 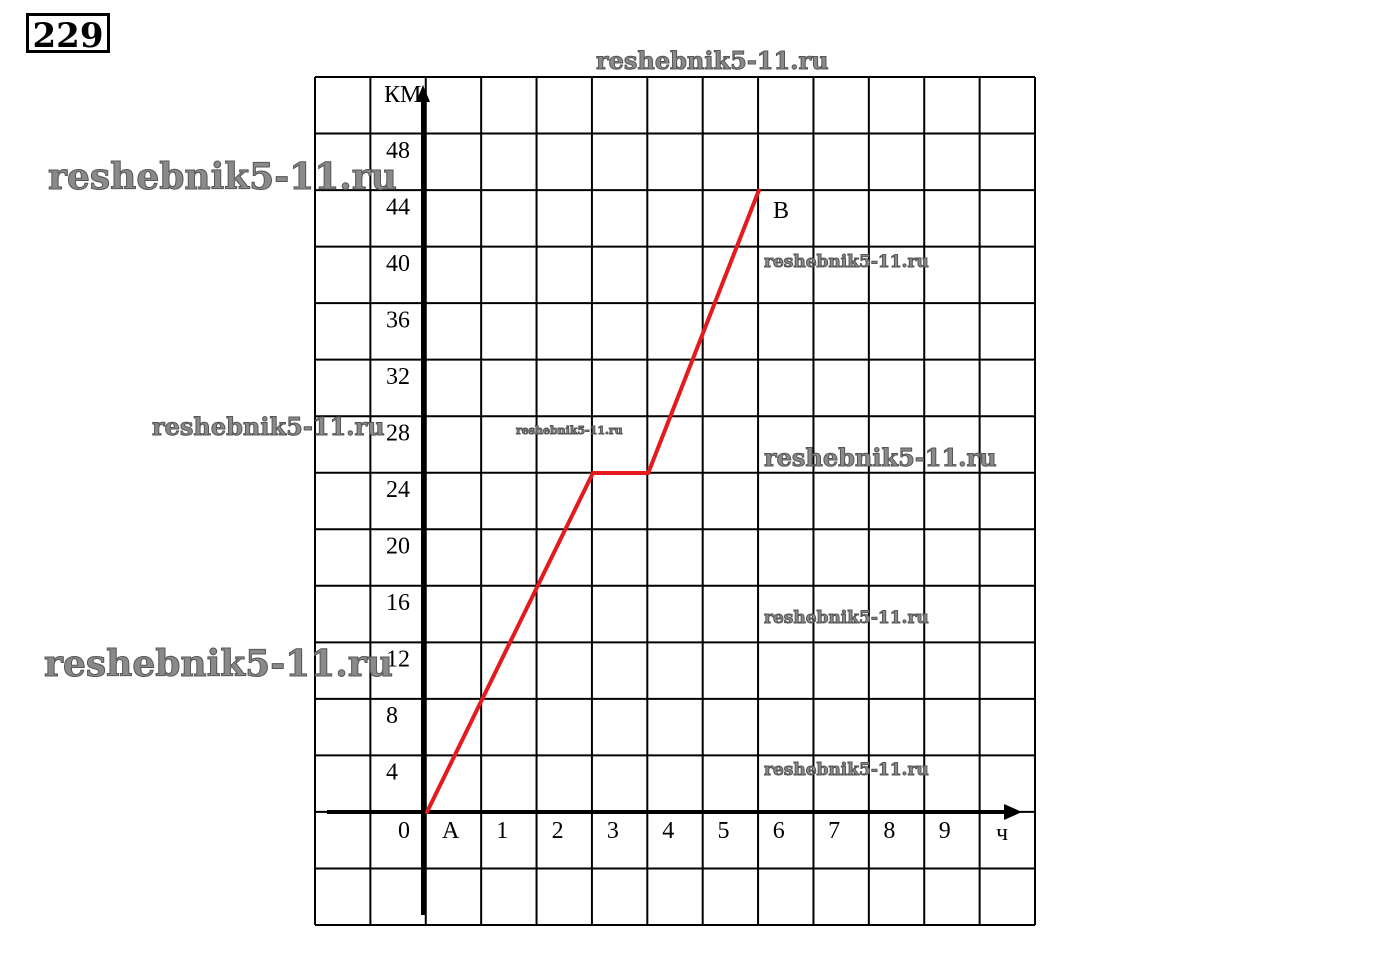 I want to click on y-tick-label: 24, so click(x=398, y=490).